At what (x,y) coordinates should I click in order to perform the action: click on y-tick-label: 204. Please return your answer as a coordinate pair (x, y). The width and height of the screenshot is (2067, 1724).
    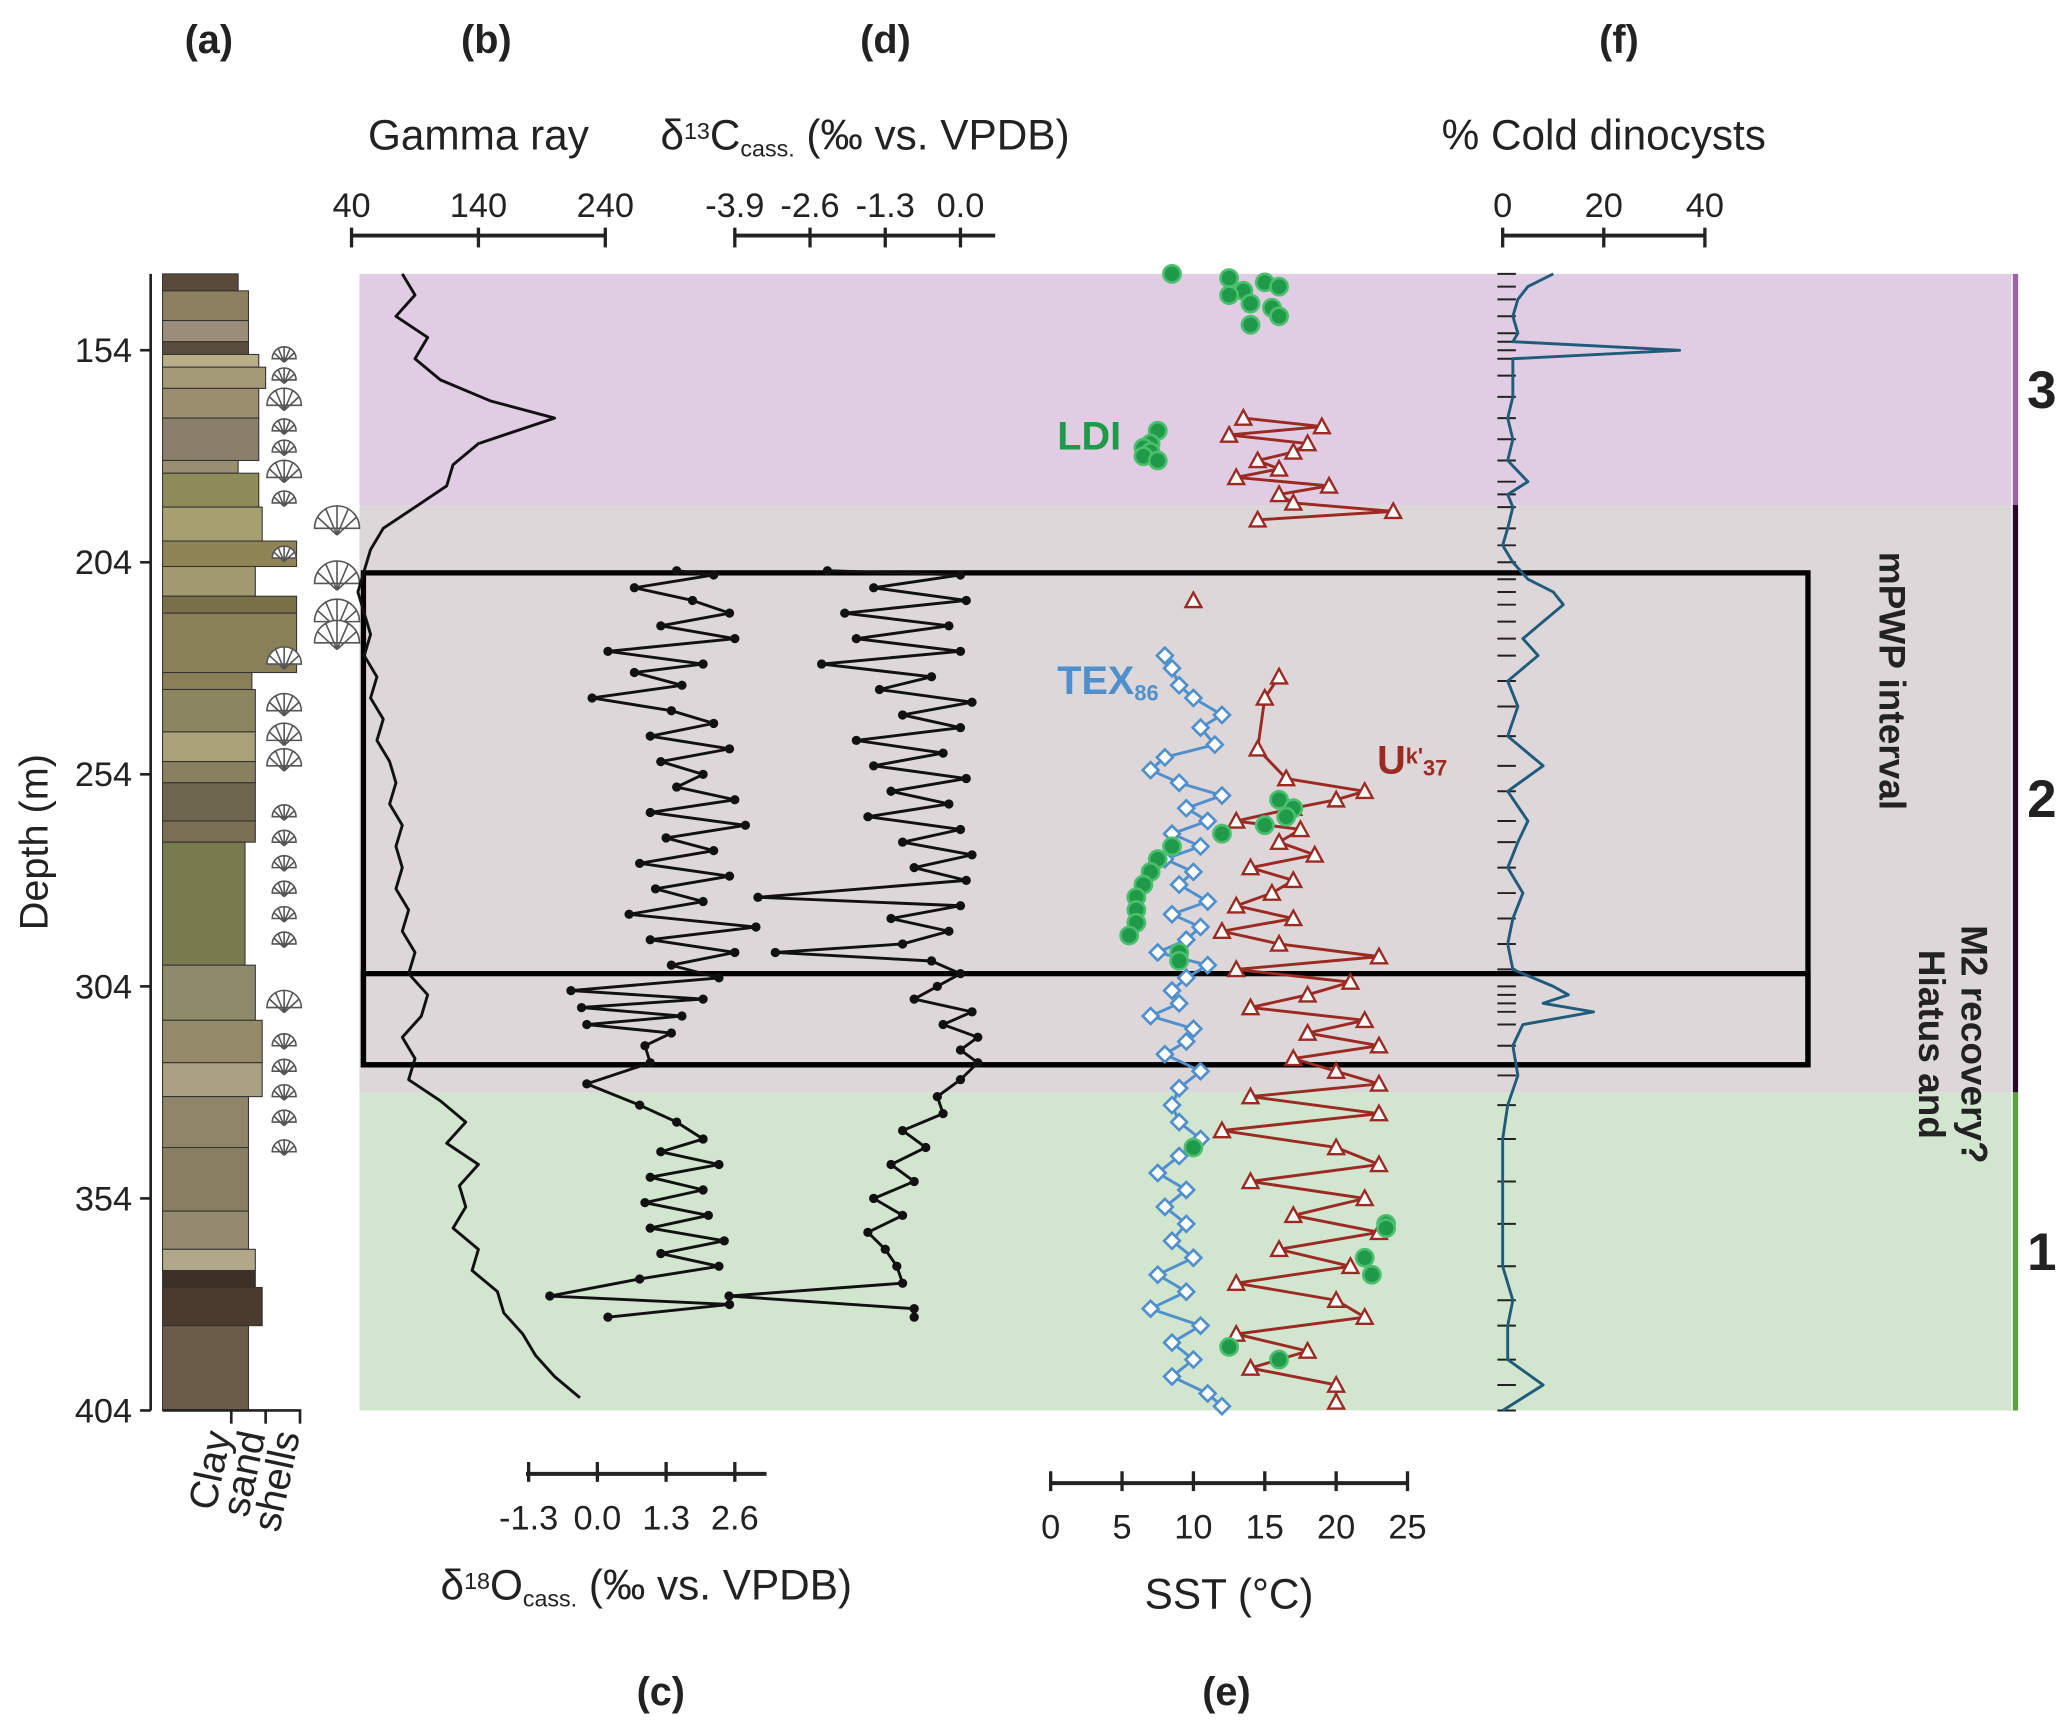
    Looking at the image, I should click on (103, 563).